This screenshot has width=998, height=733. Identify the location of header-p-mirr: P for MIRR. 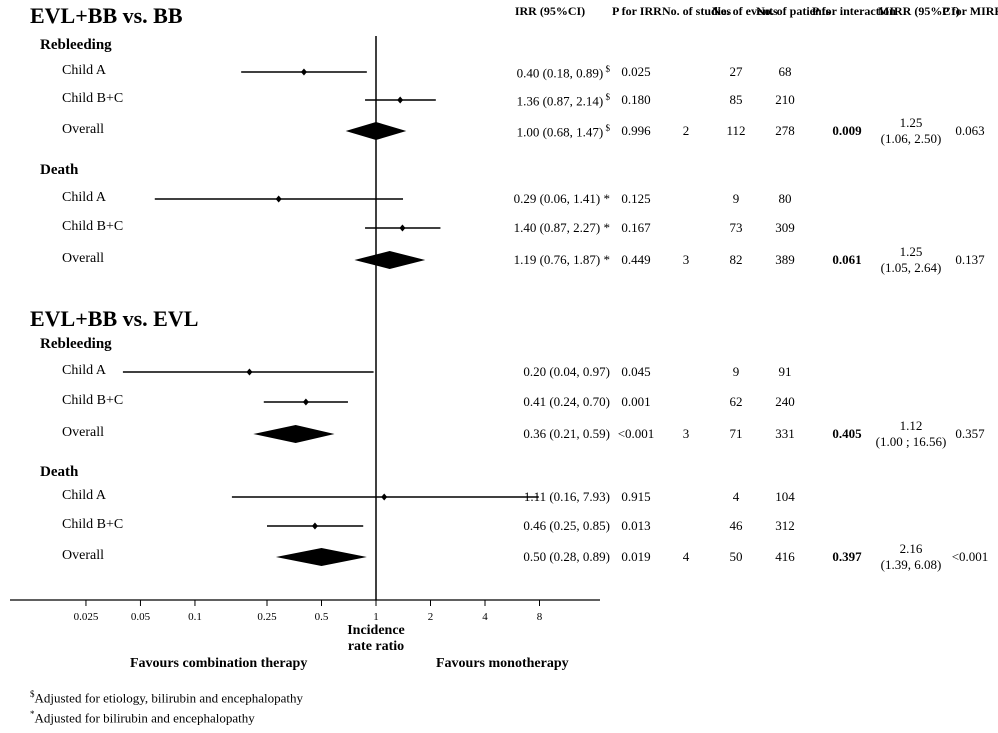
(970, 11).